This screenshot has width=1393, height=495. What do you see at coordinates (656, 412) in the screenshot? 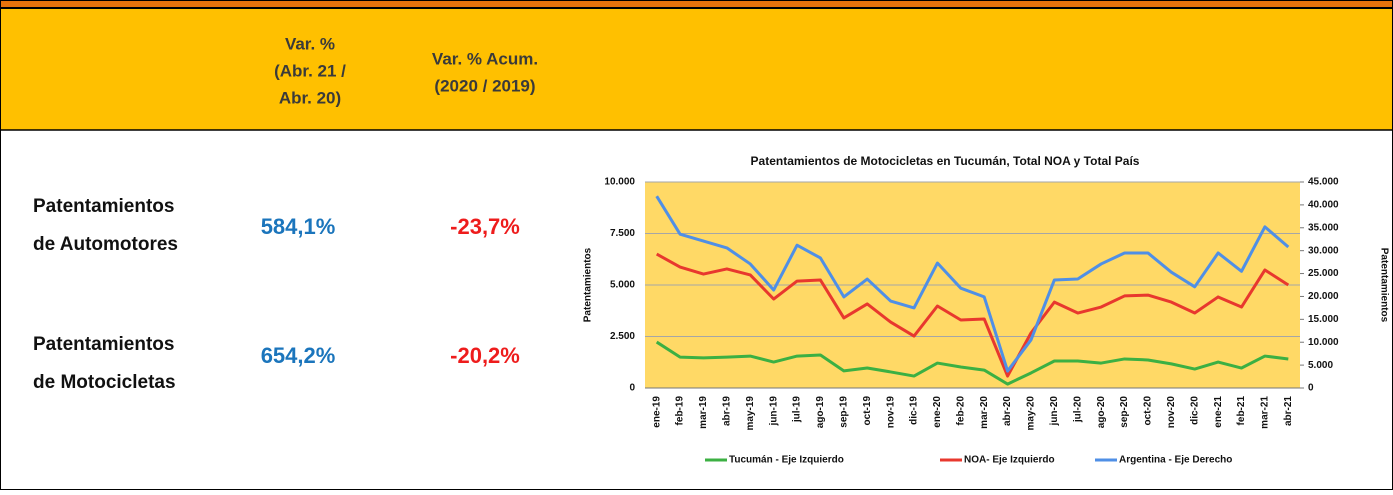
I see `x-tick-label: ene-19` at bounding box center [656, 412].